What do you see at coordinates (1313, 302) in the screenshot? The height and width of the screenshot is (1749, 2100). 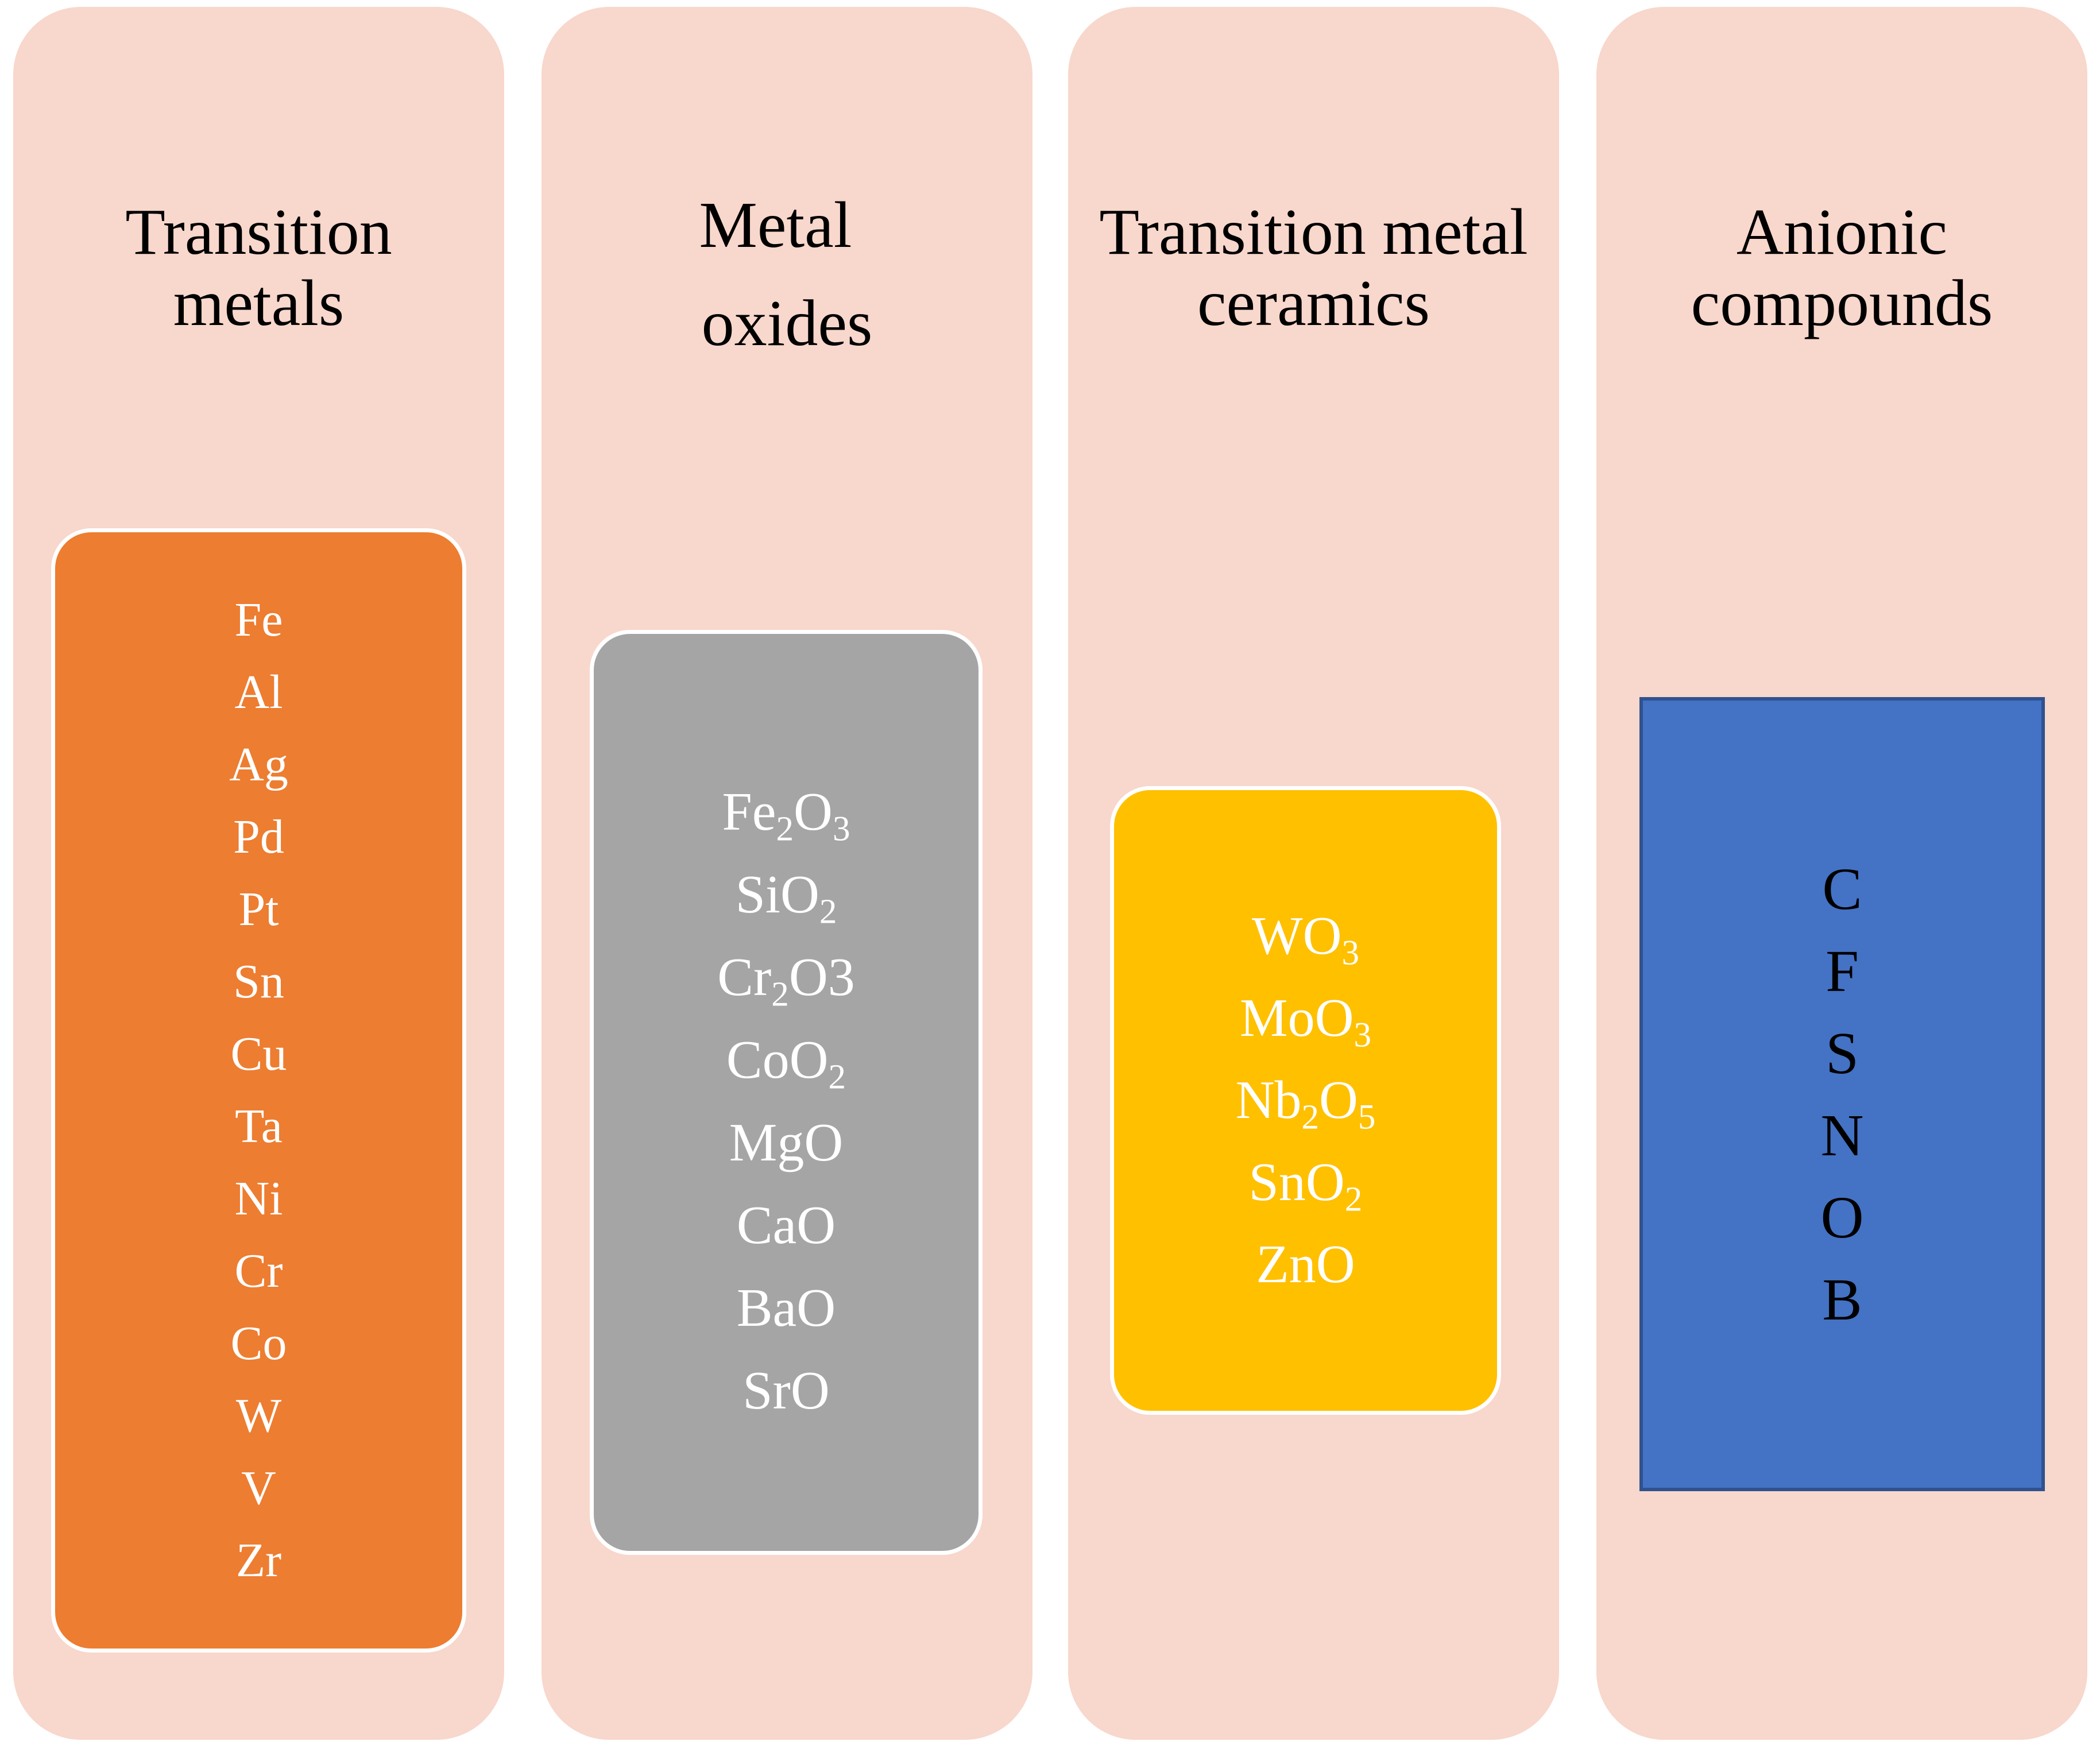 I see `title-line: ceramics` at bounding box center [1313, 302].